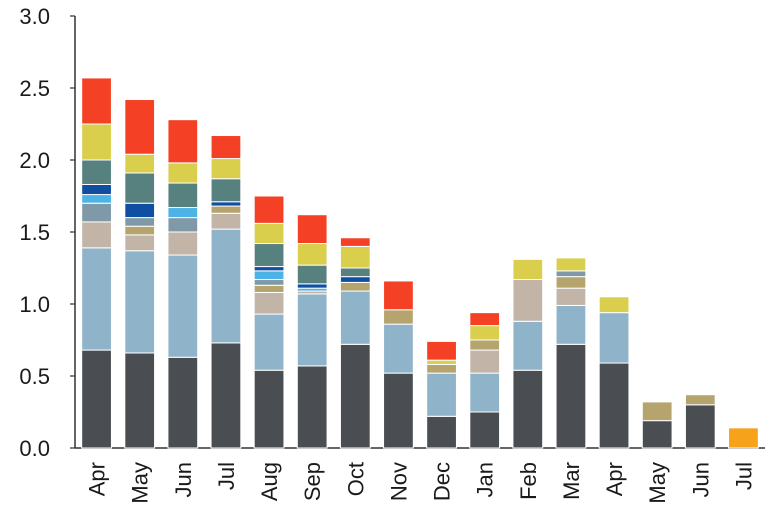 The image size is (778, 518). I want to click on y-tick-label: 1.0, so click(34, 304).